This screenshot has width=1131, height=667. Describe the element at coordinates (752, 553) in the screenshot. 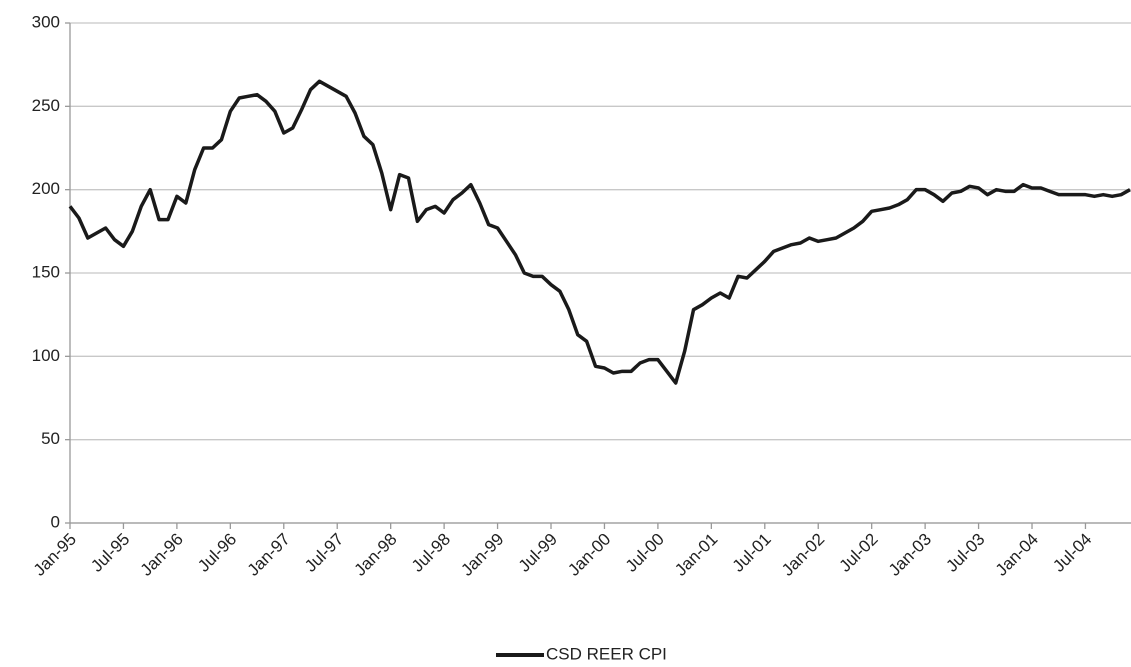

I see `x-tick-label: Jul-01` at that location.